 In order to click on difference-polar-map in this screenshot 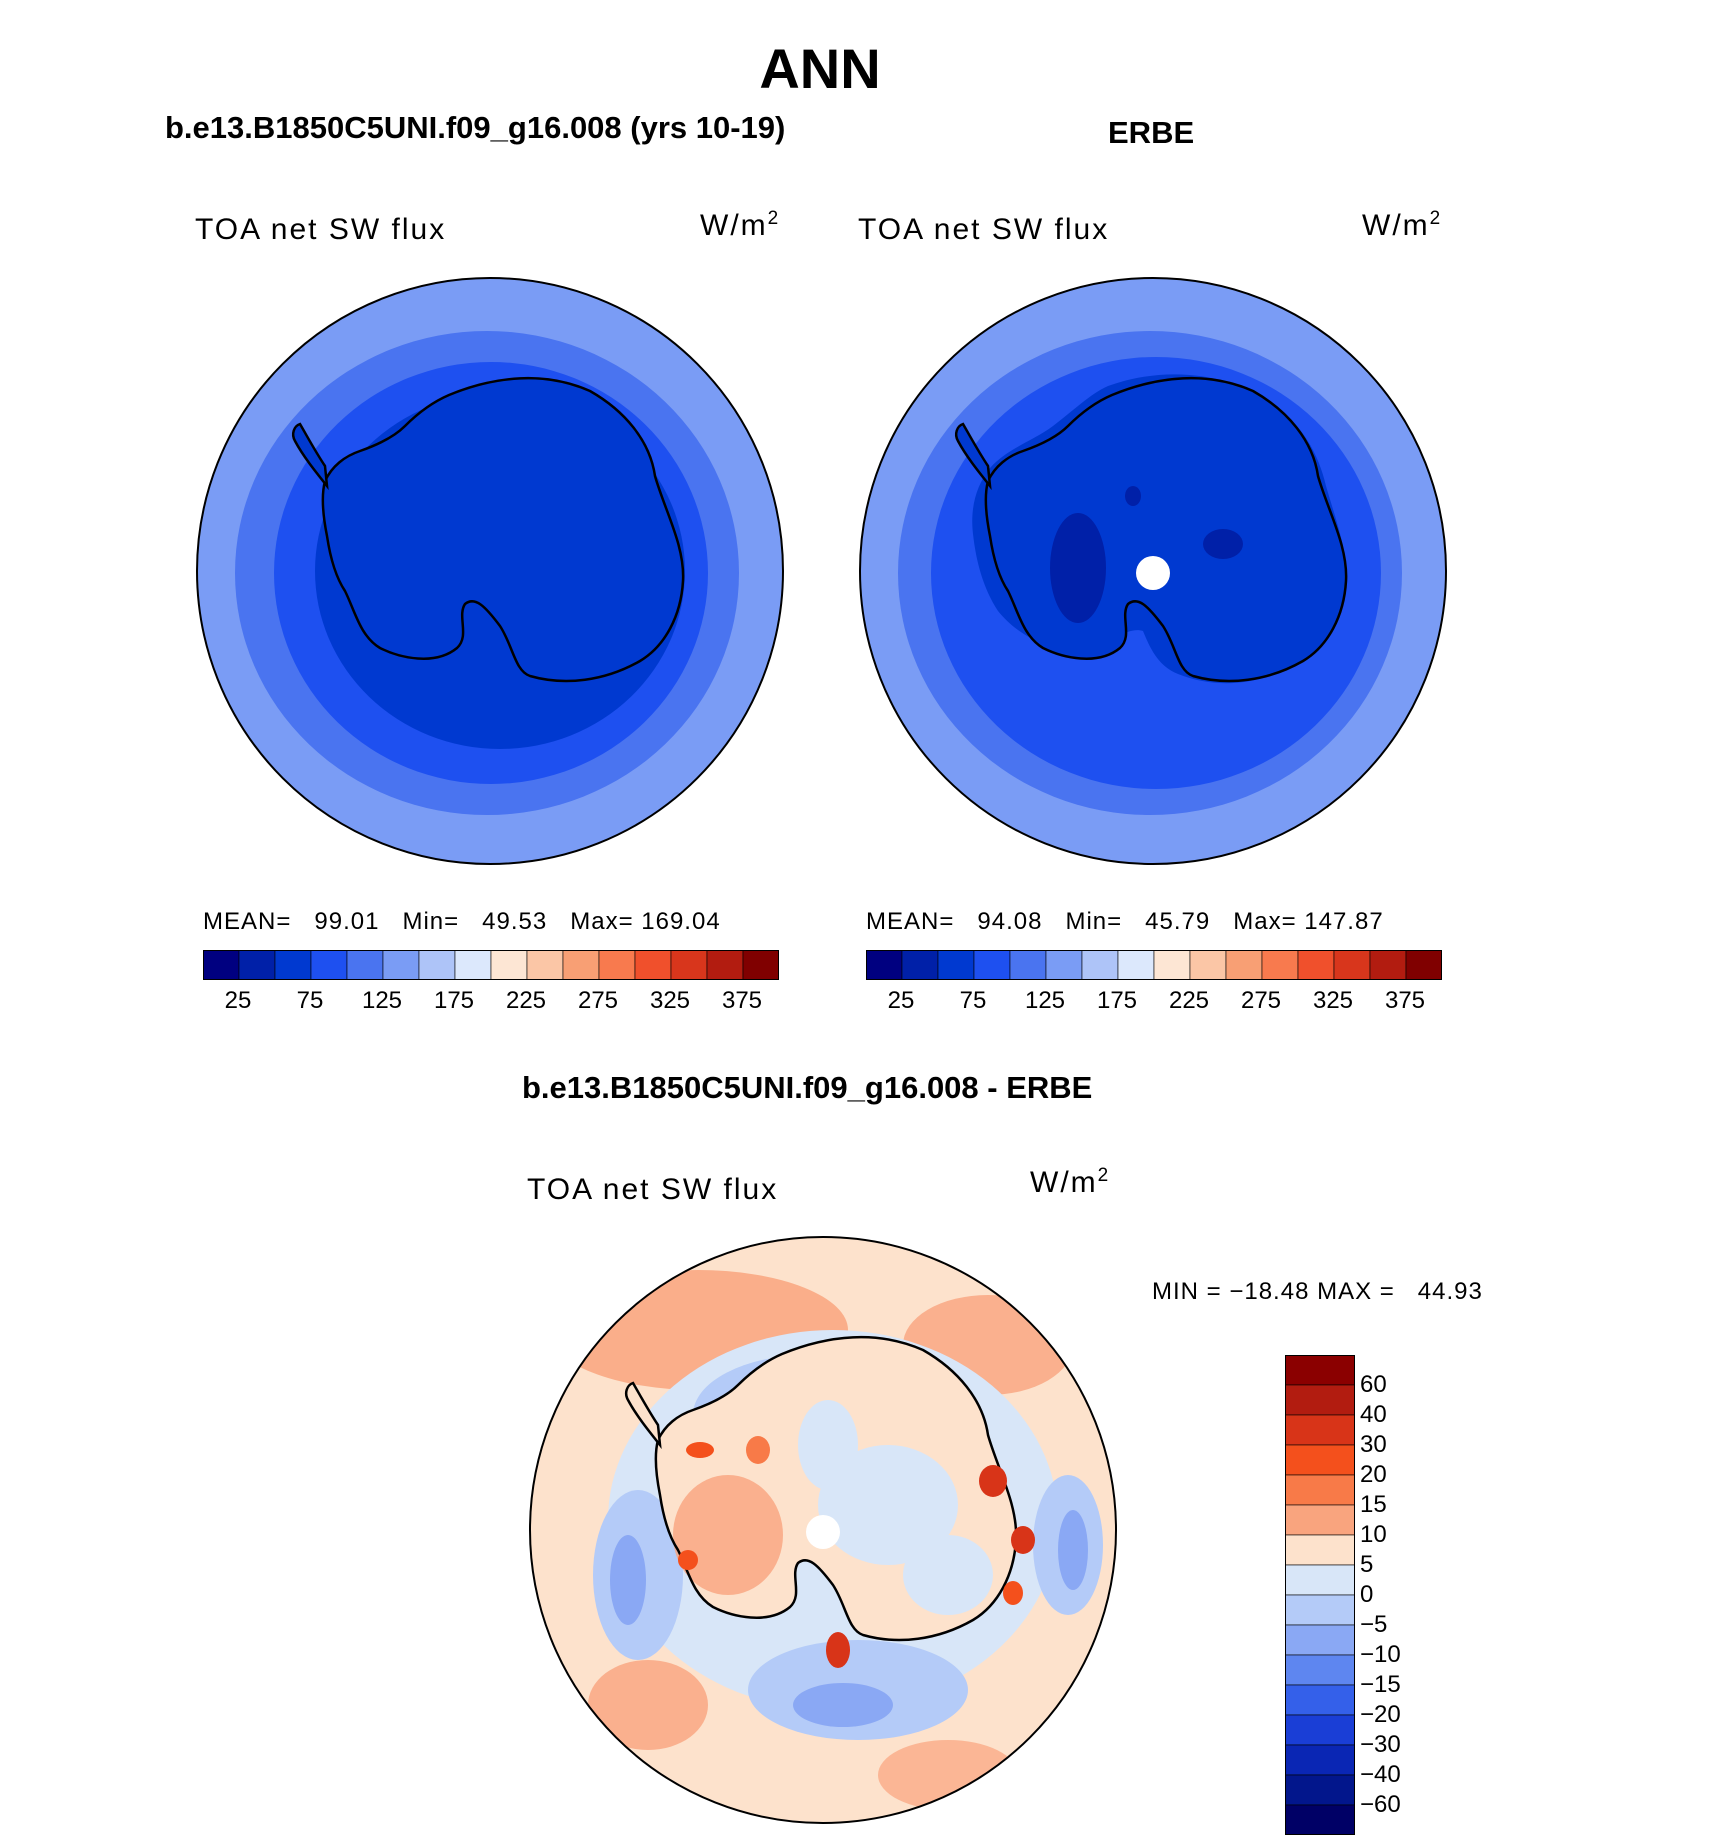, I will do `click(823, 1530)`.